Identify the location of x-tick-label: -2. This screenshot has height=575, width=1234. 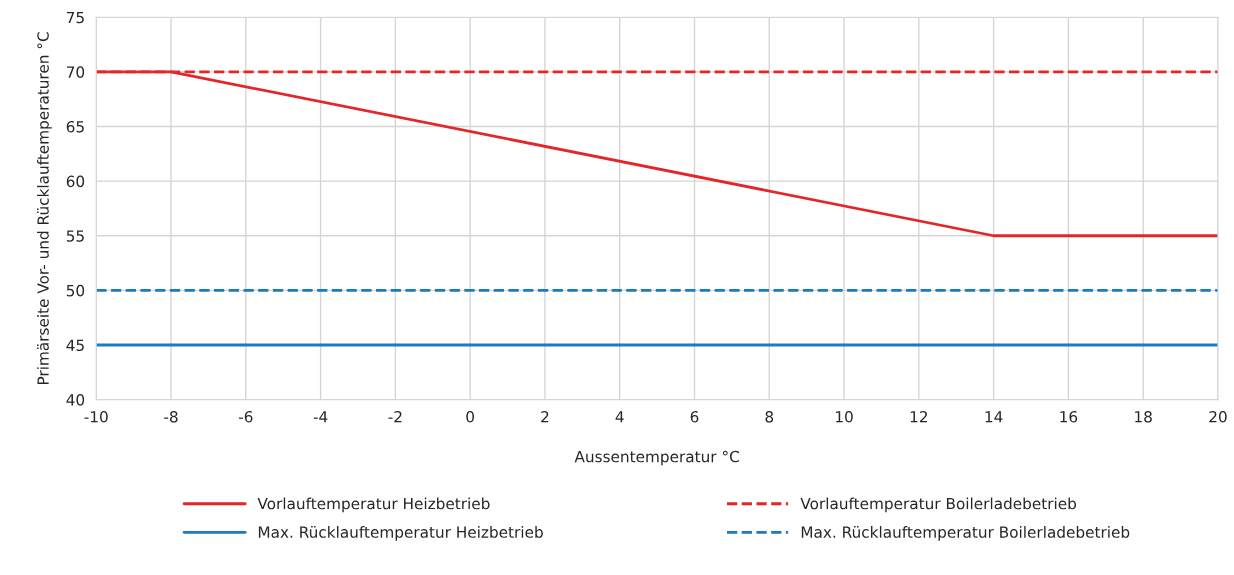
(395, 417).